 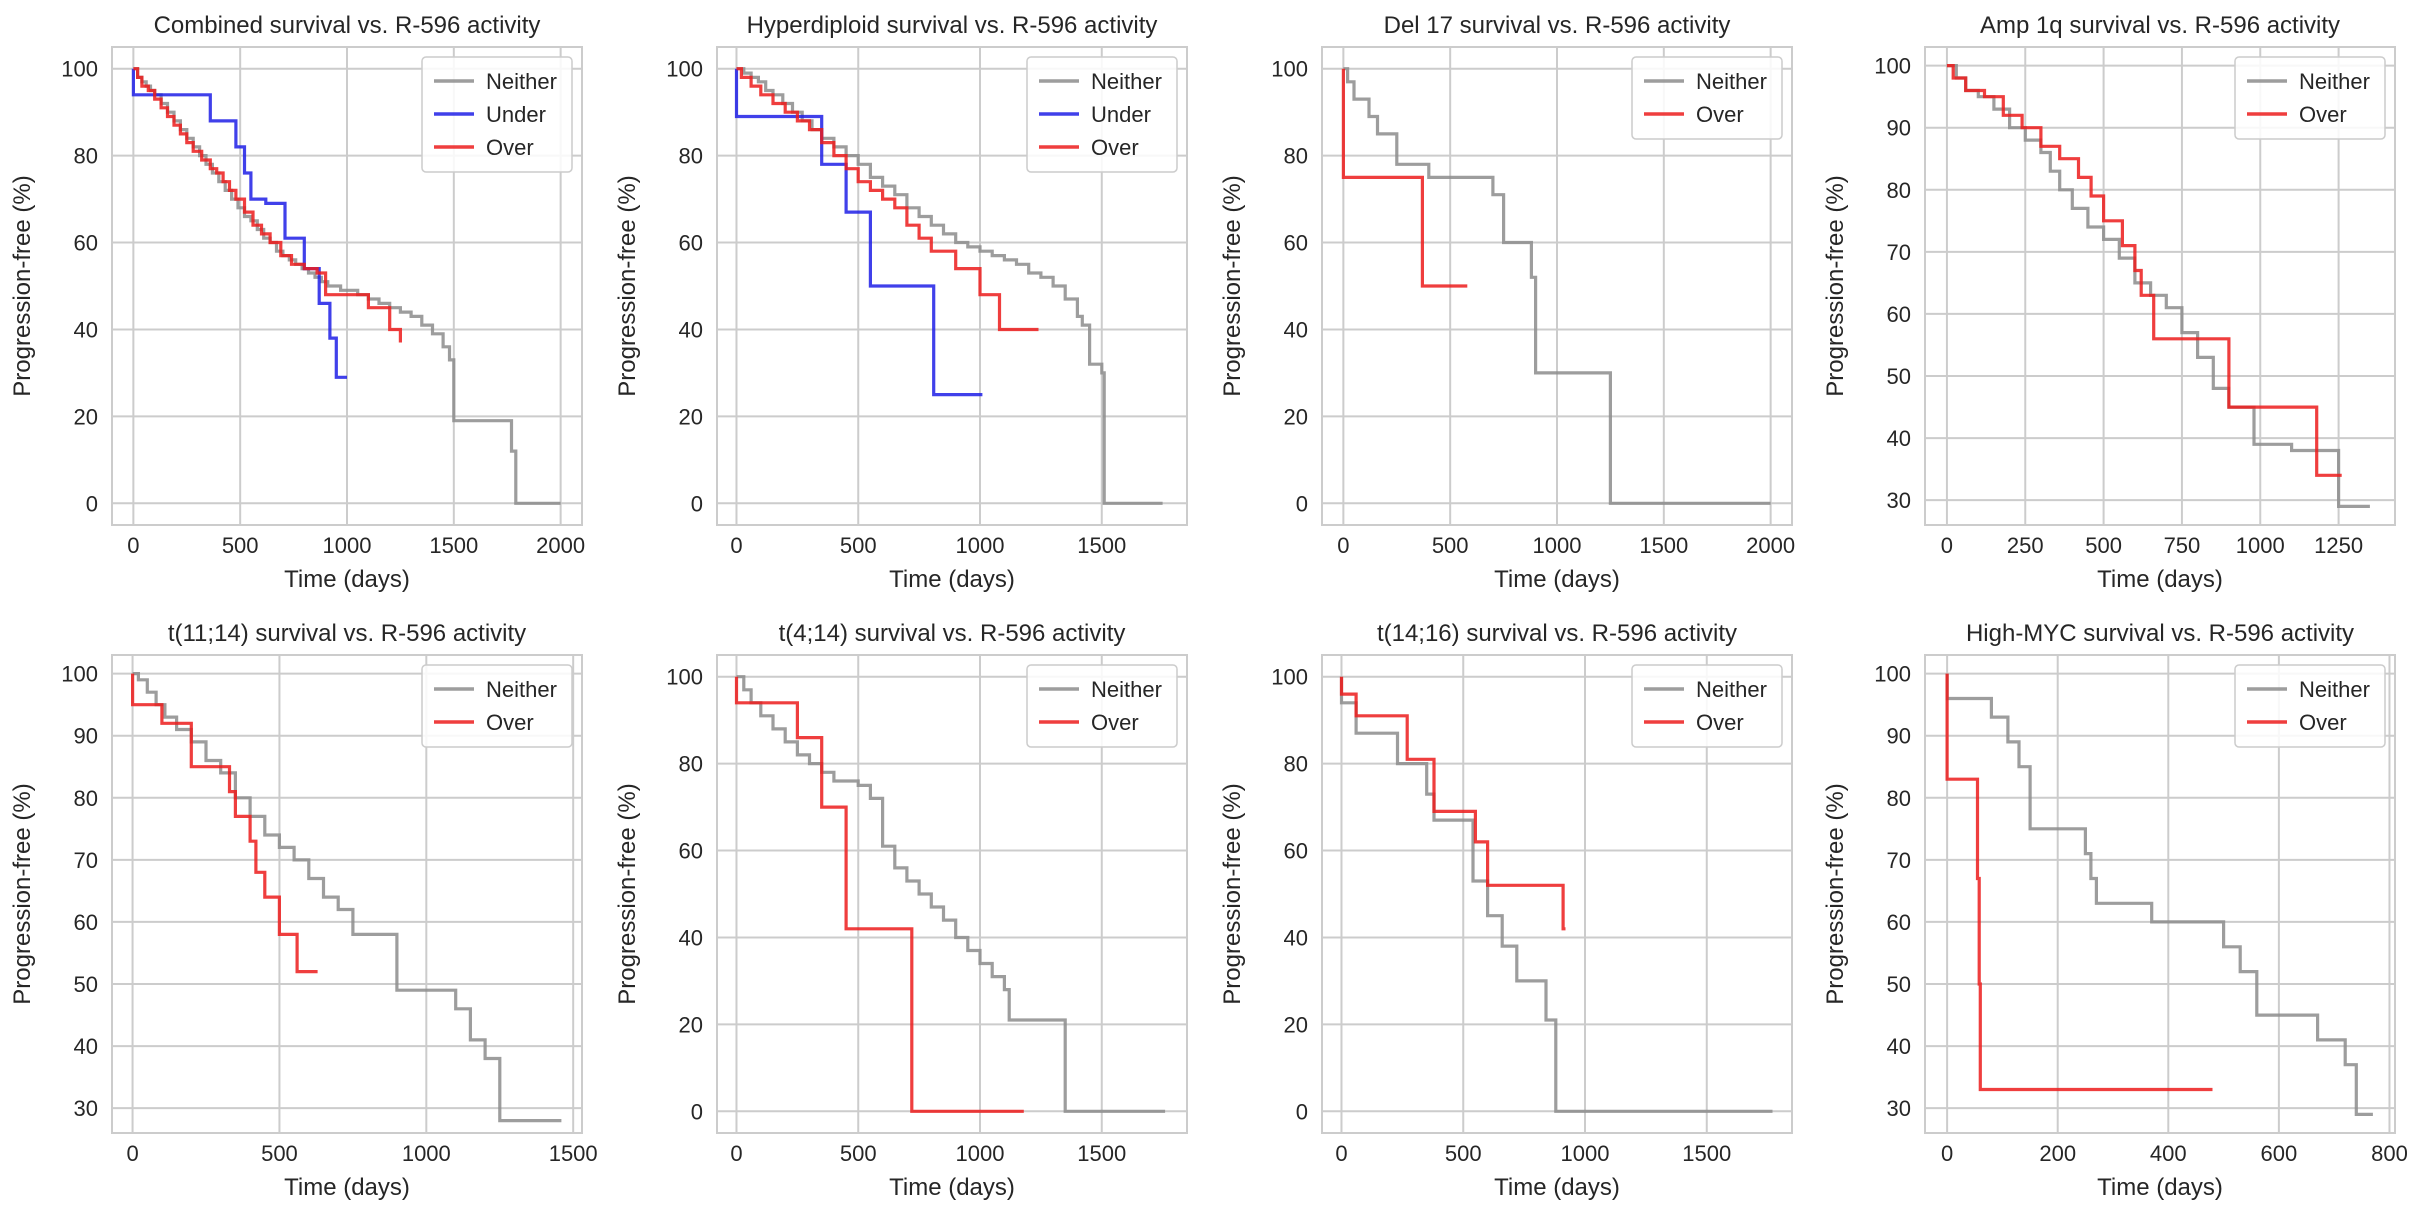 I want to click on chart-title: Combined survival vs. R-596 activity, so click(x=347, y=25).